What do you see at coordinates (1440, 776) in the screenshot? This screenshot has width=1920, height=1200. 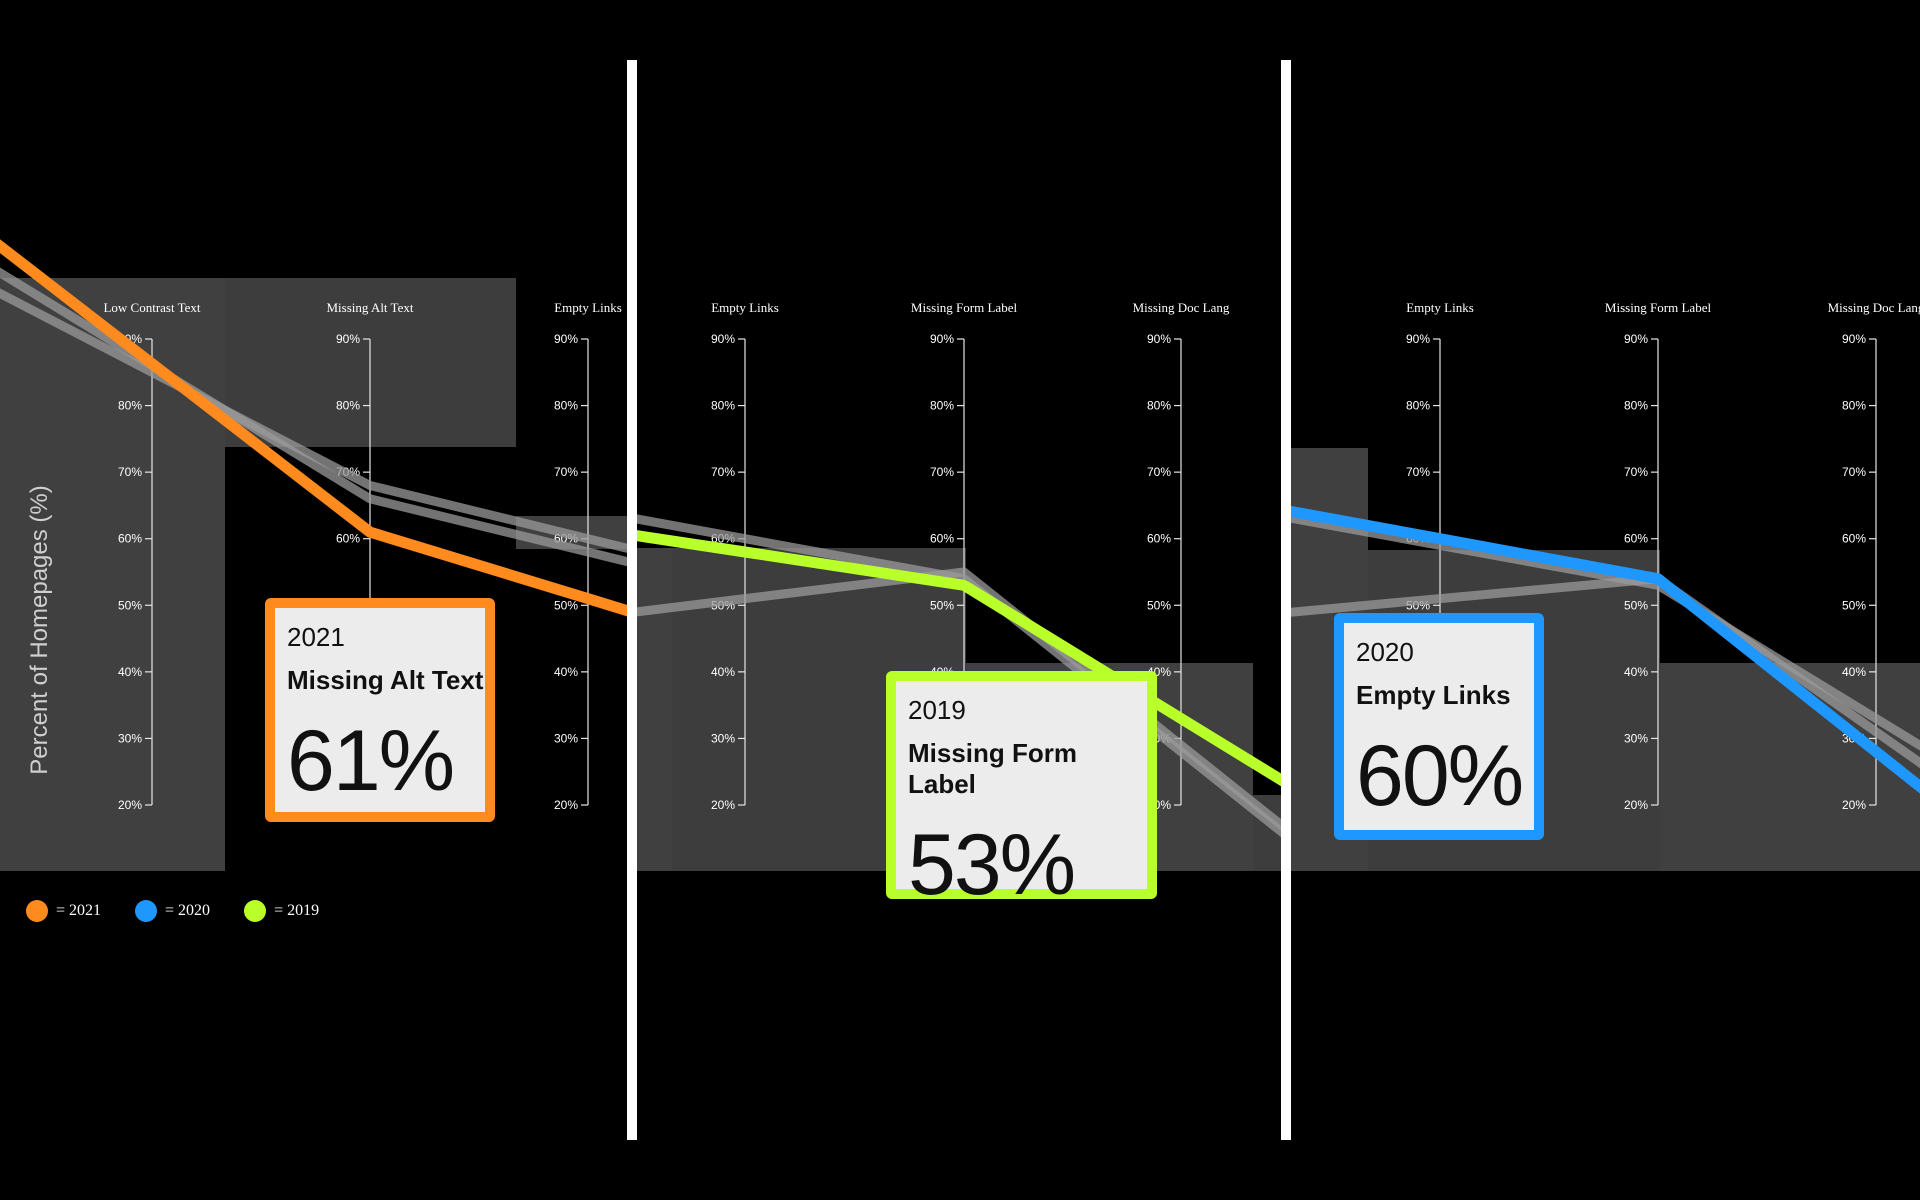 I see `callout-value: 60%` at bounding box center [1440, 776].